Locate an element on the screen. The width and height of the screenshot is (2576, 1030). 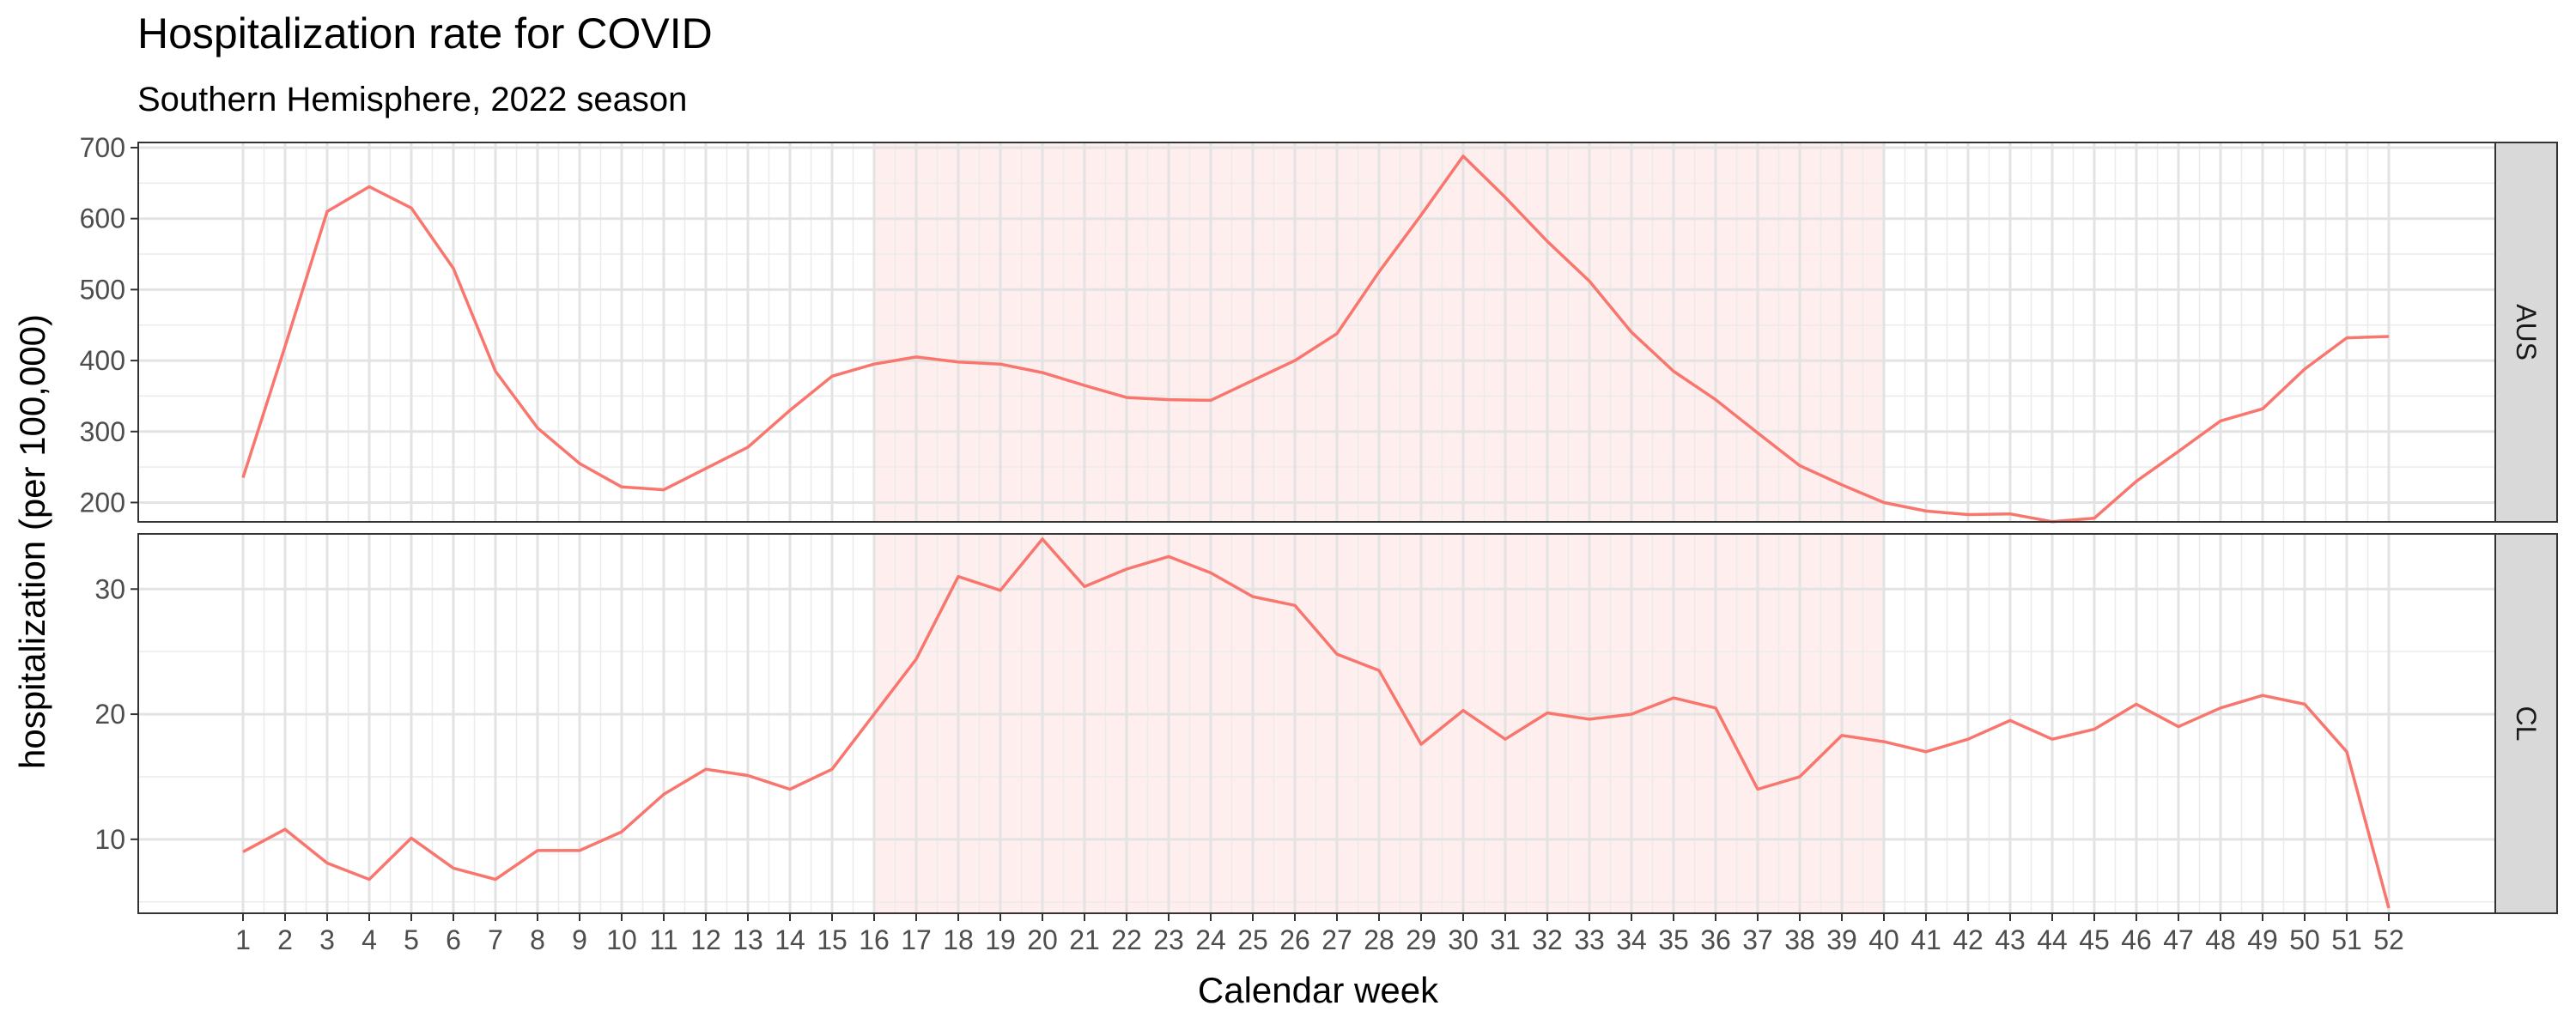
chart-title: Hospitalization rate for COVID is located at coordinates (425, 33).